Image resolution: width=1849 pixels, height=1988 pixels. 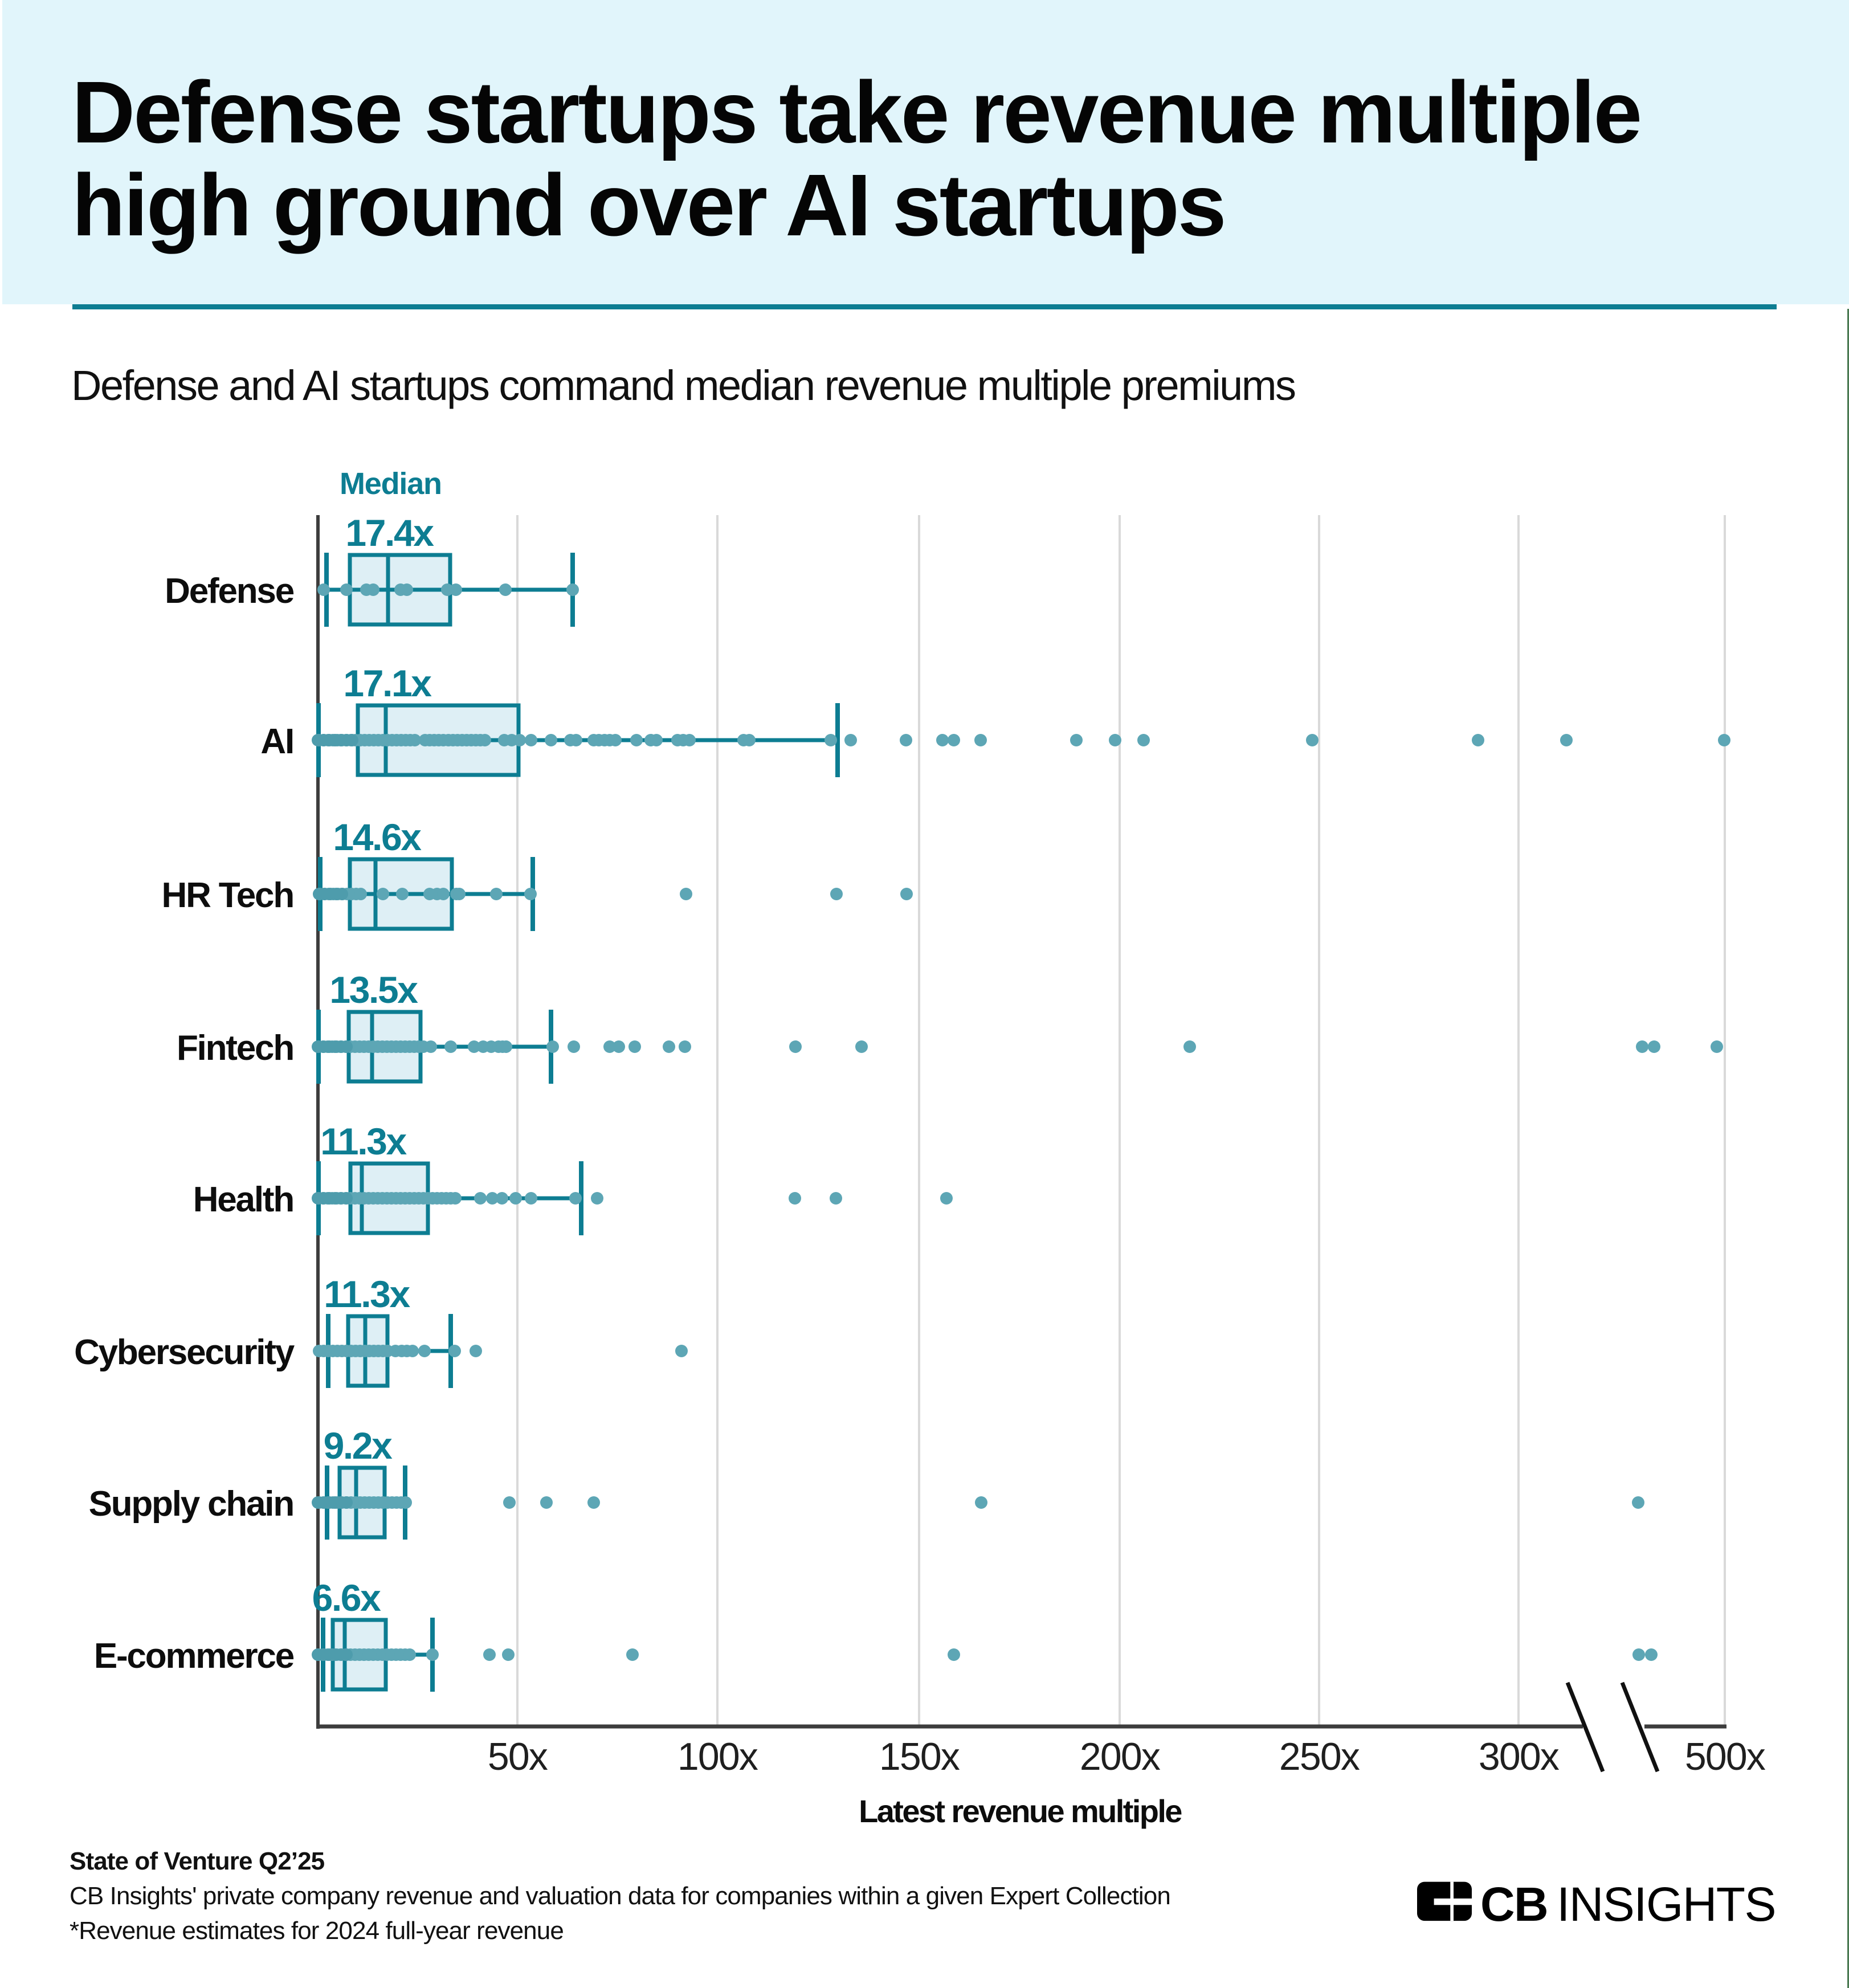 What do you see at coordinates (1319, 1757) in the screenshot?
I see `svg-text: 250x` at bounding box center [1319, 1757].